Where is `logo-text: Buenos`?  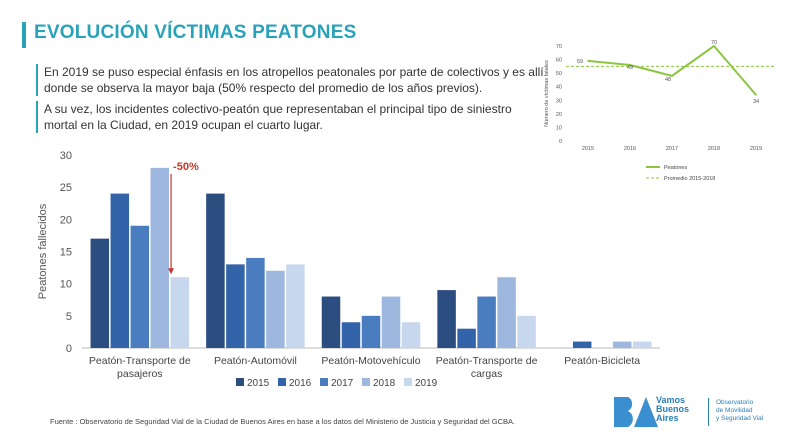
logo-text: Buenos is located at coordinates (673, 409).